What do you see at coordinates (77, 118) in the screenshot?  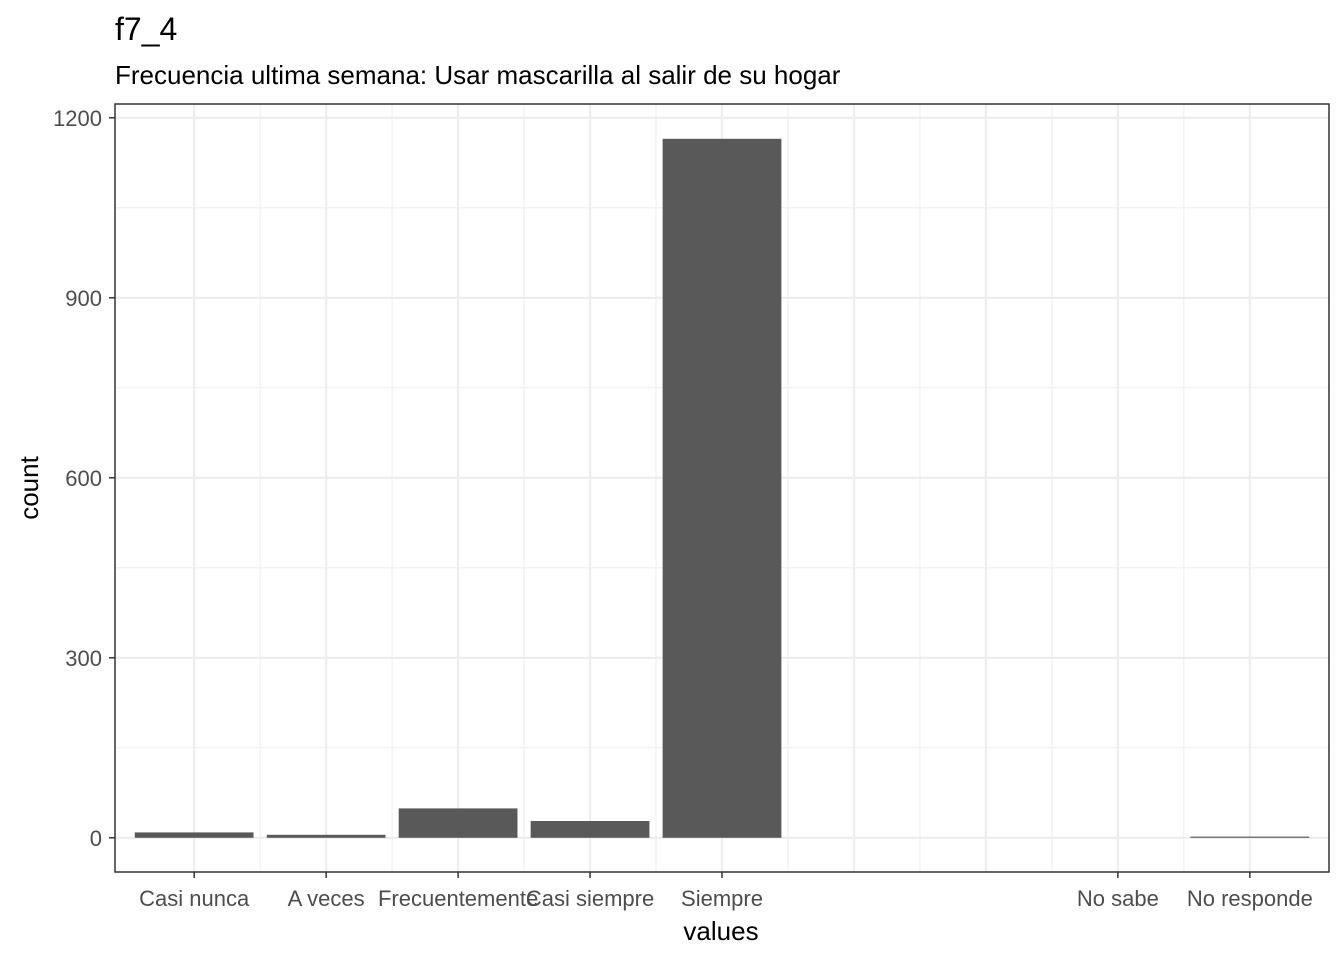 I see `y-tick-label: 1200` at bounding box center [77, 118].